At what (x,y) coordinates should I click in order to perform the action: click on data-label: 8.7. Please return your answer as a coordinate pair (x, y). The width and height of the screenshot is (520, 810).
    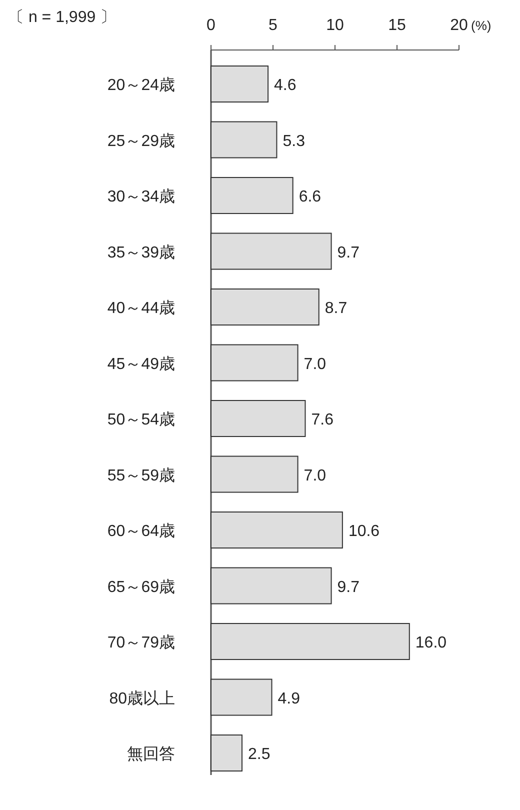
    Looking at the image, I should click on (336, 308).